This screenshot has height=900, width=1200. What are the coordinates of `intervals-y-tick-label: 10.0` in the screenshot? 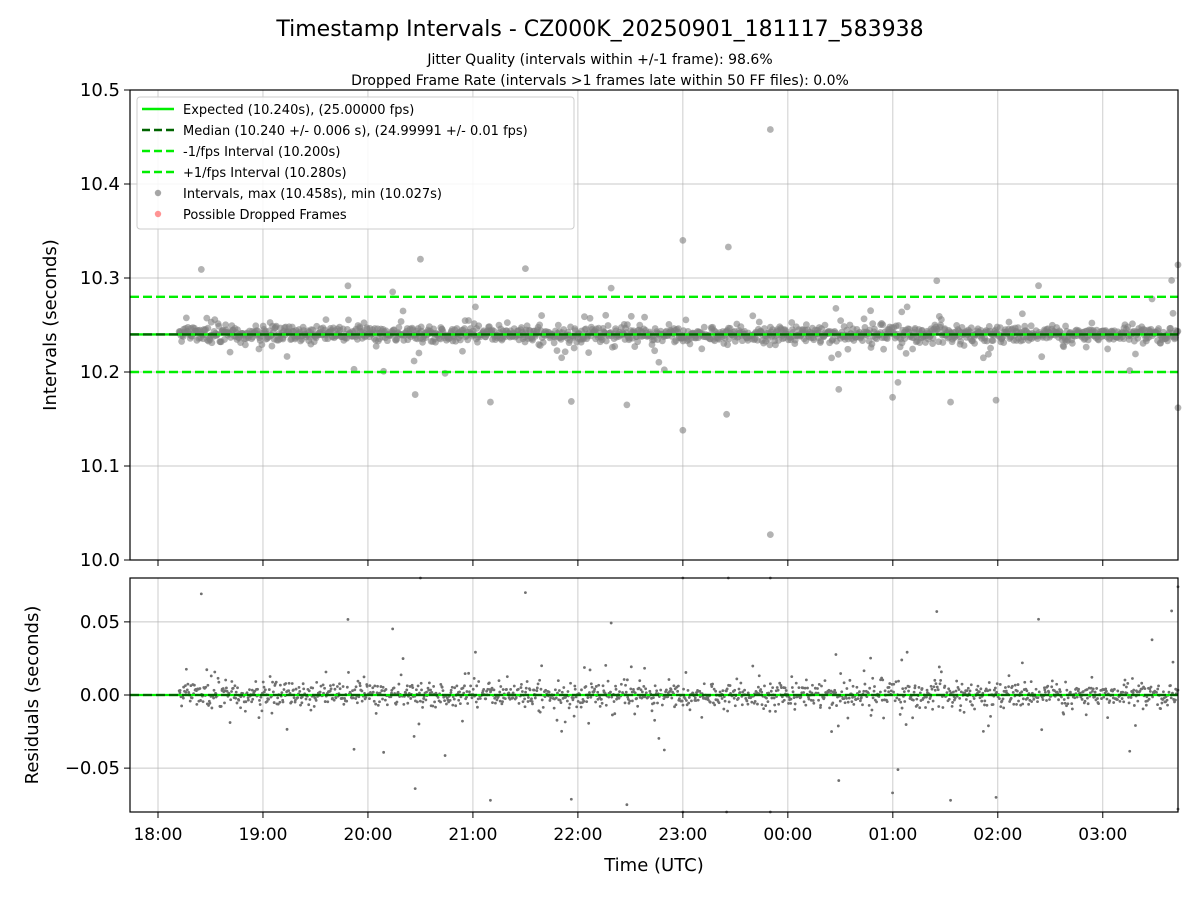 It's located at (100, 560).